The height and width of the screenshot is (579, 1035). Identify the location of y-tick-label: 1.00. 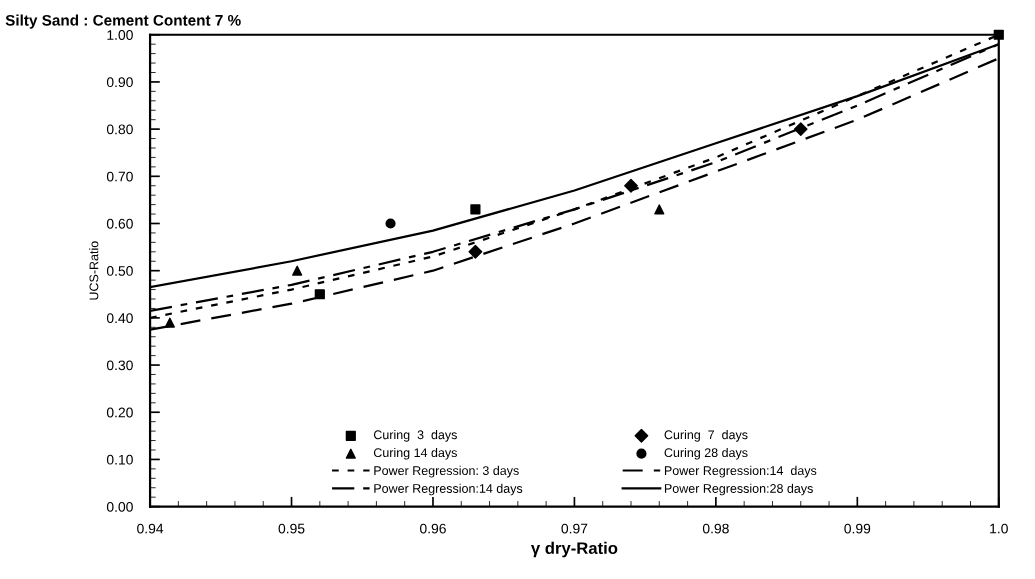
(120, 35).